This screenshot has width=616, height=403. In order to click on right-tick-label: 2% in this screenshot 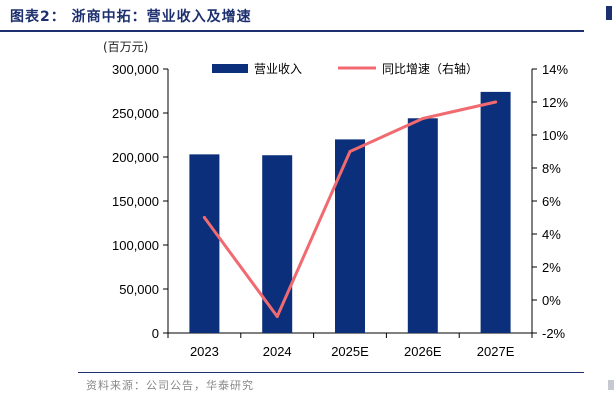, I will do `click(551, 267)`.